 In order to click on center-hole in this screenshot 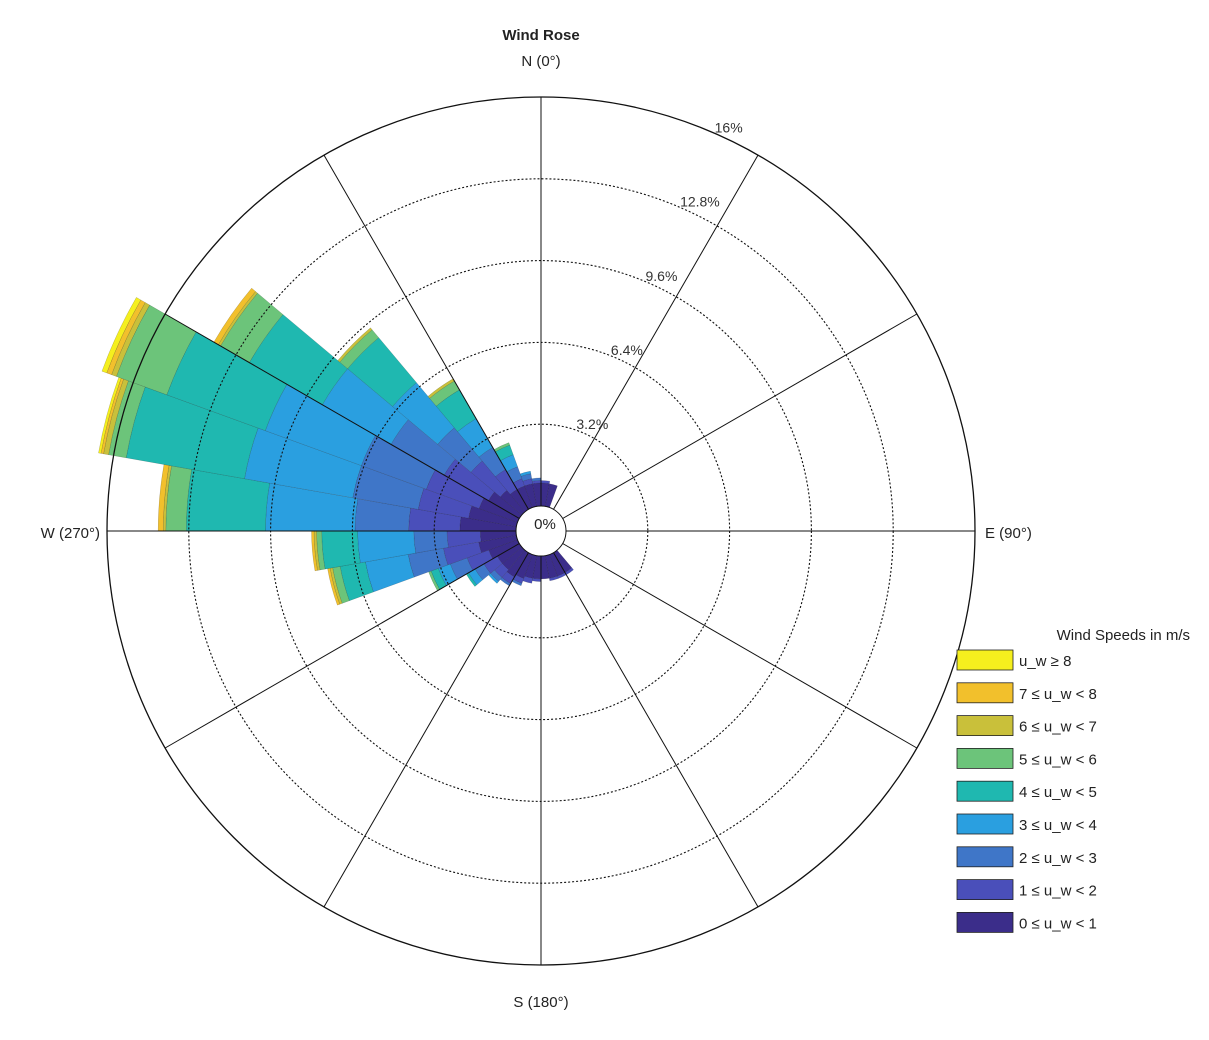, I will do `click(541, 531)`.